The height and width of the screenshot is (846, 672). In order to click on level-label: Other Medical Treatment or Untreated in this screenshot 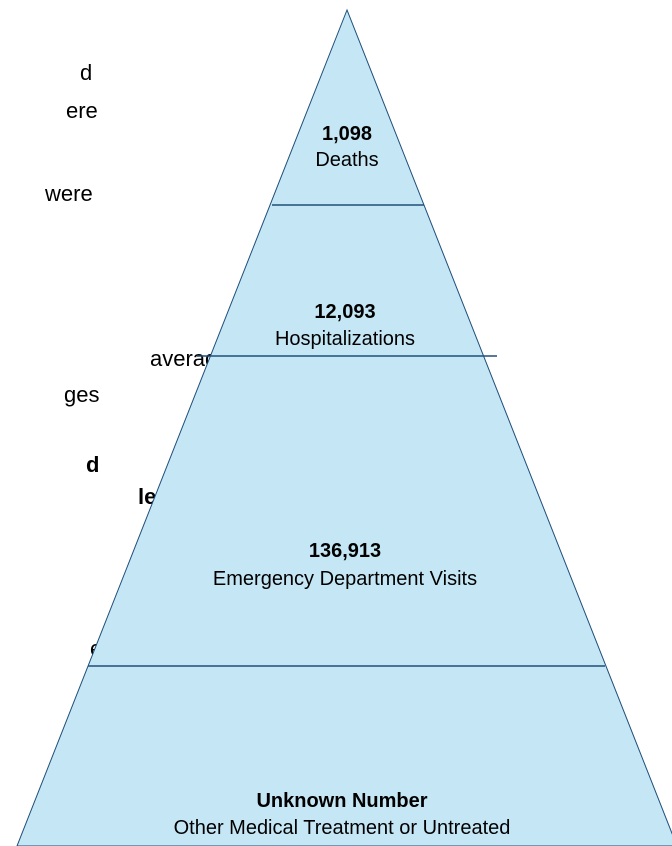, I will do `click(342, 828)`.